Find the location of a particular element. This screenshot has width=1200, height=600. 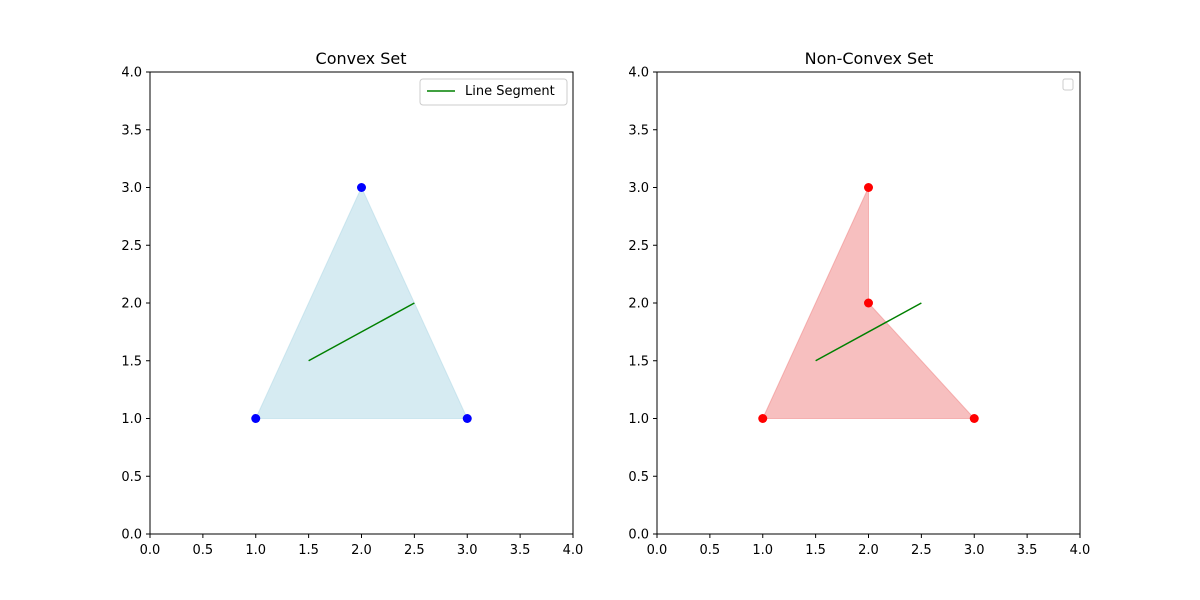

legend: Line Segment is located at coordinates (493, 92).